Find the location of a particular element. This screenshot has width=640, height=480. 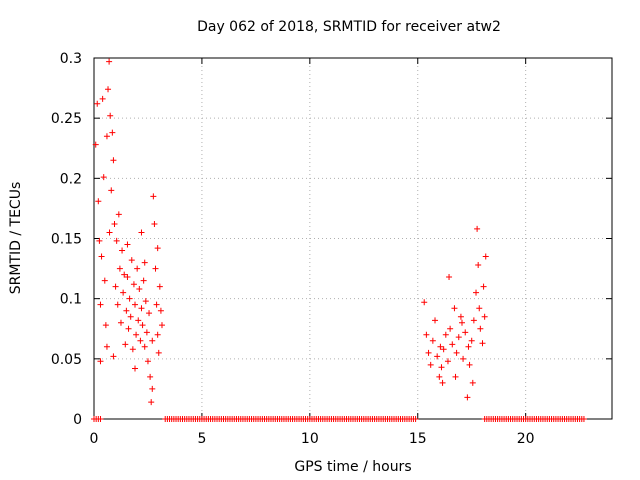

x-axis-label: GPS time / hours is located at coordinates (352, 467).